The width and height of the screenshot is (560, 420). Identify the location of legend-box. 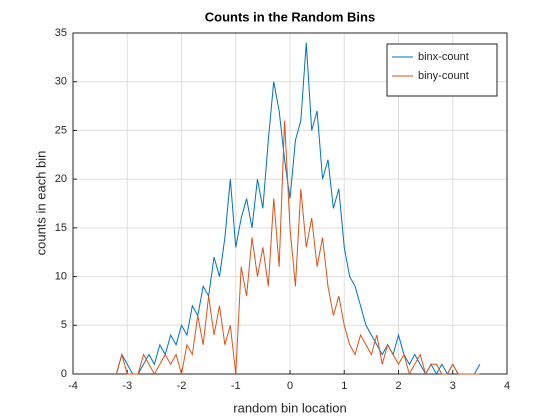
(442, 70).